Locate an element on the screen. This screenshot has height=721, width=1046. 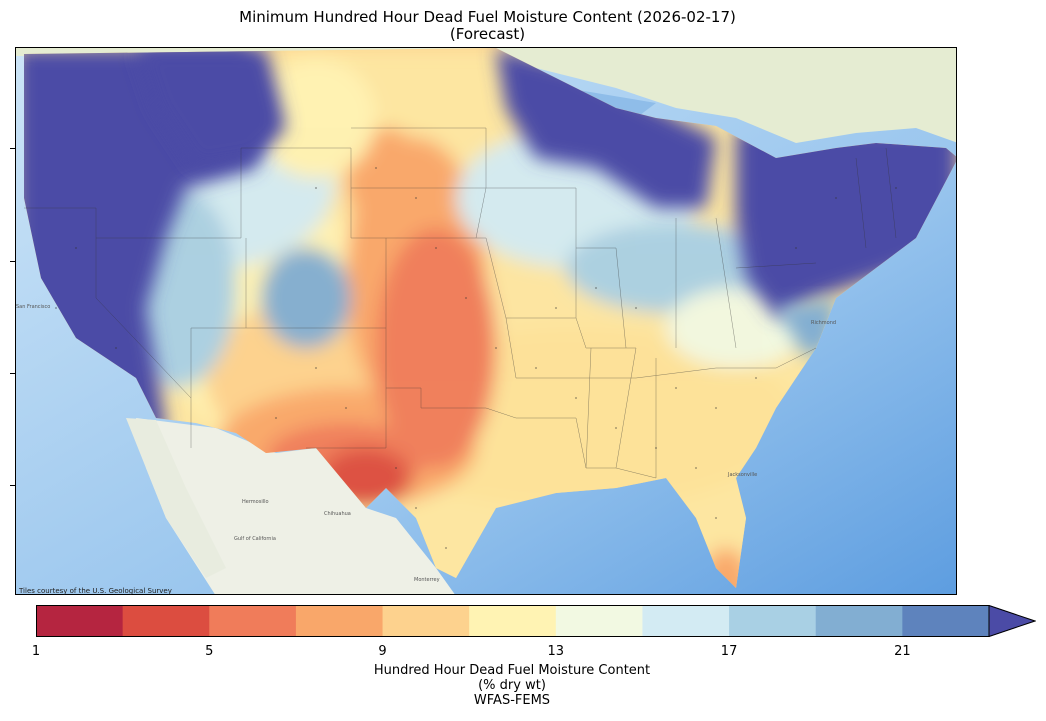
colorbar-label-line-2: (% dry wt) is located at coordinates (512, 685).